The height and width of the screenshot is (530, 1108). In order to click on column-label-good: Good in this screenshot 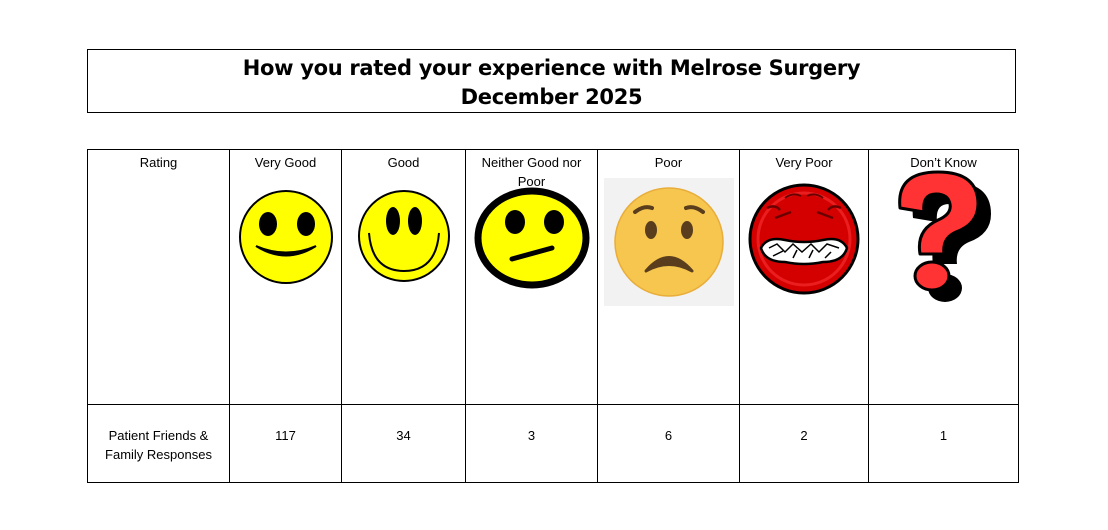, I will do `click(403, 162)`.